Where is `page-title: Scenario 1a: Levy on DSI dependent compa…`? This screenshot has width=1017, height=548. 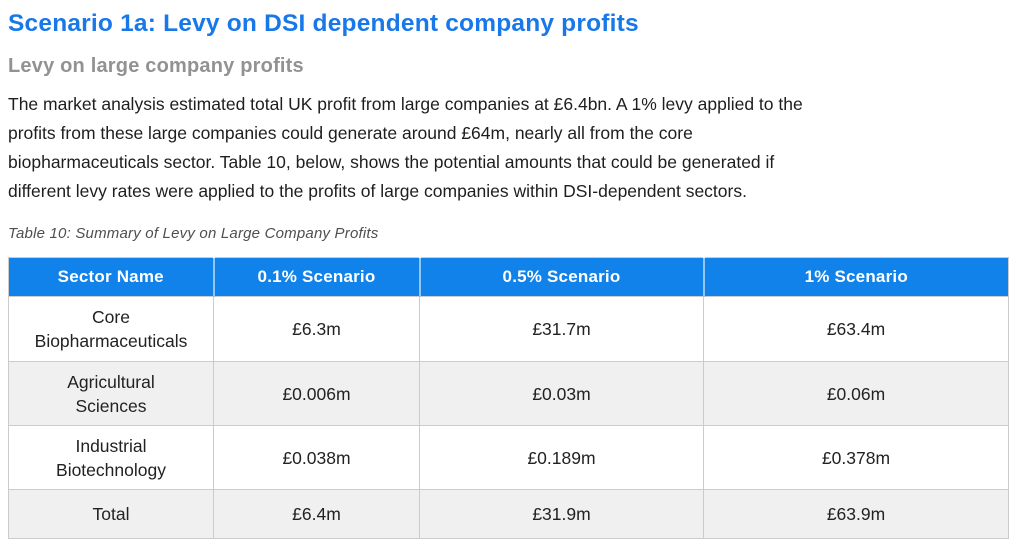
page-title: Scenario 1a: Levy on DSI dependent compa… is located at coordinates (323, 23).